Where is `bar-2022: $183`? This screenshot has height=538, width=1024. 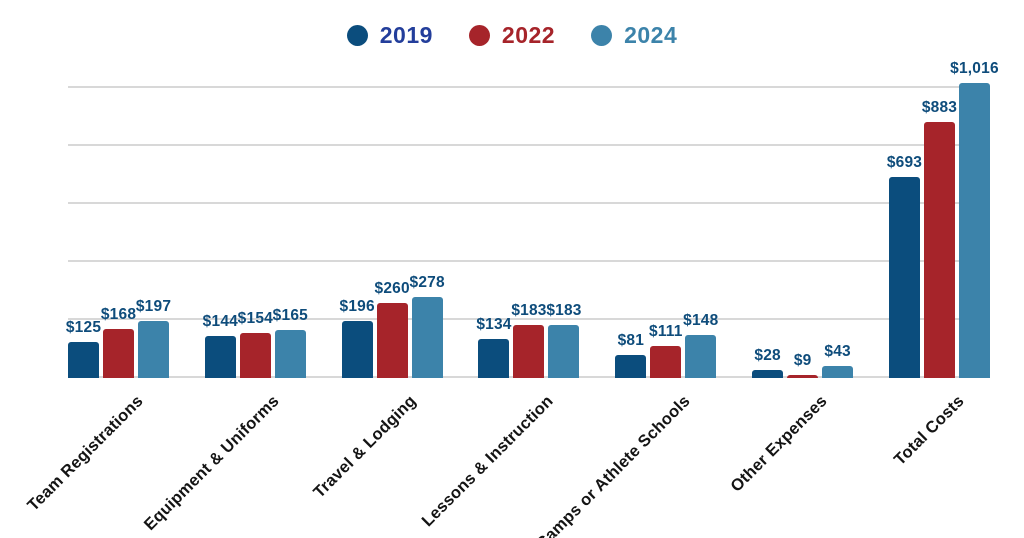
bar-2022: $183 is located at coordinates (528, 340).